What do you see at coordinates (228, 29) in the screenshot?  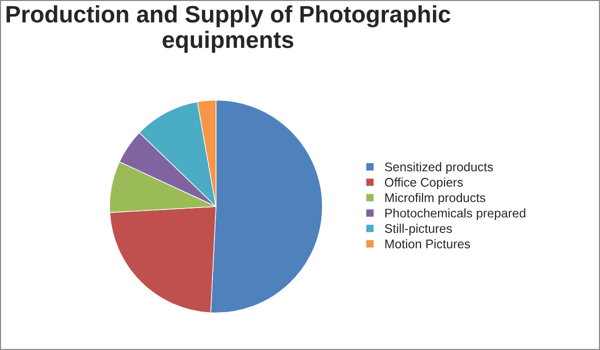 I see `chart-title: Production and Supply of Photographic equipments` at bounding box center [228, 29].